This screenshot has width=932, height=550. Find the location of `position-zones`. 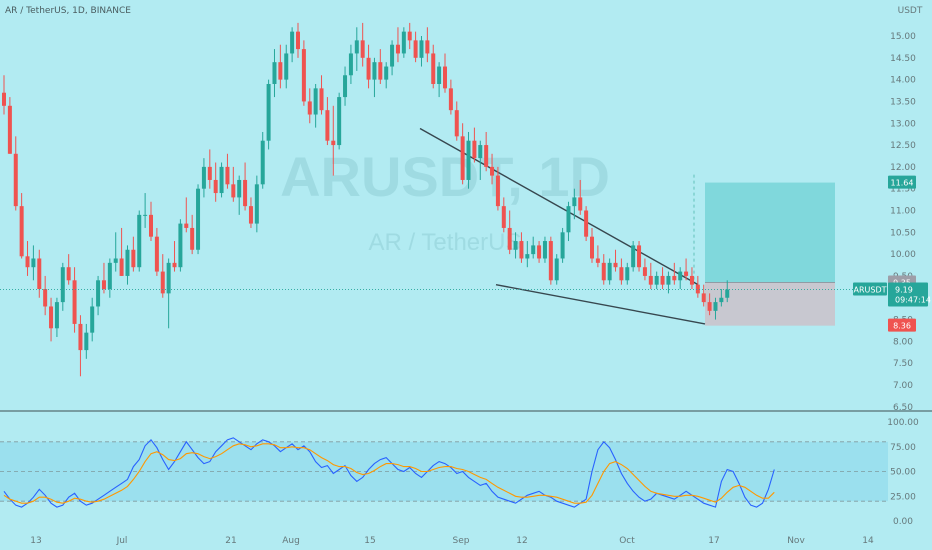

position-zones is located at coordinates (764, 250).